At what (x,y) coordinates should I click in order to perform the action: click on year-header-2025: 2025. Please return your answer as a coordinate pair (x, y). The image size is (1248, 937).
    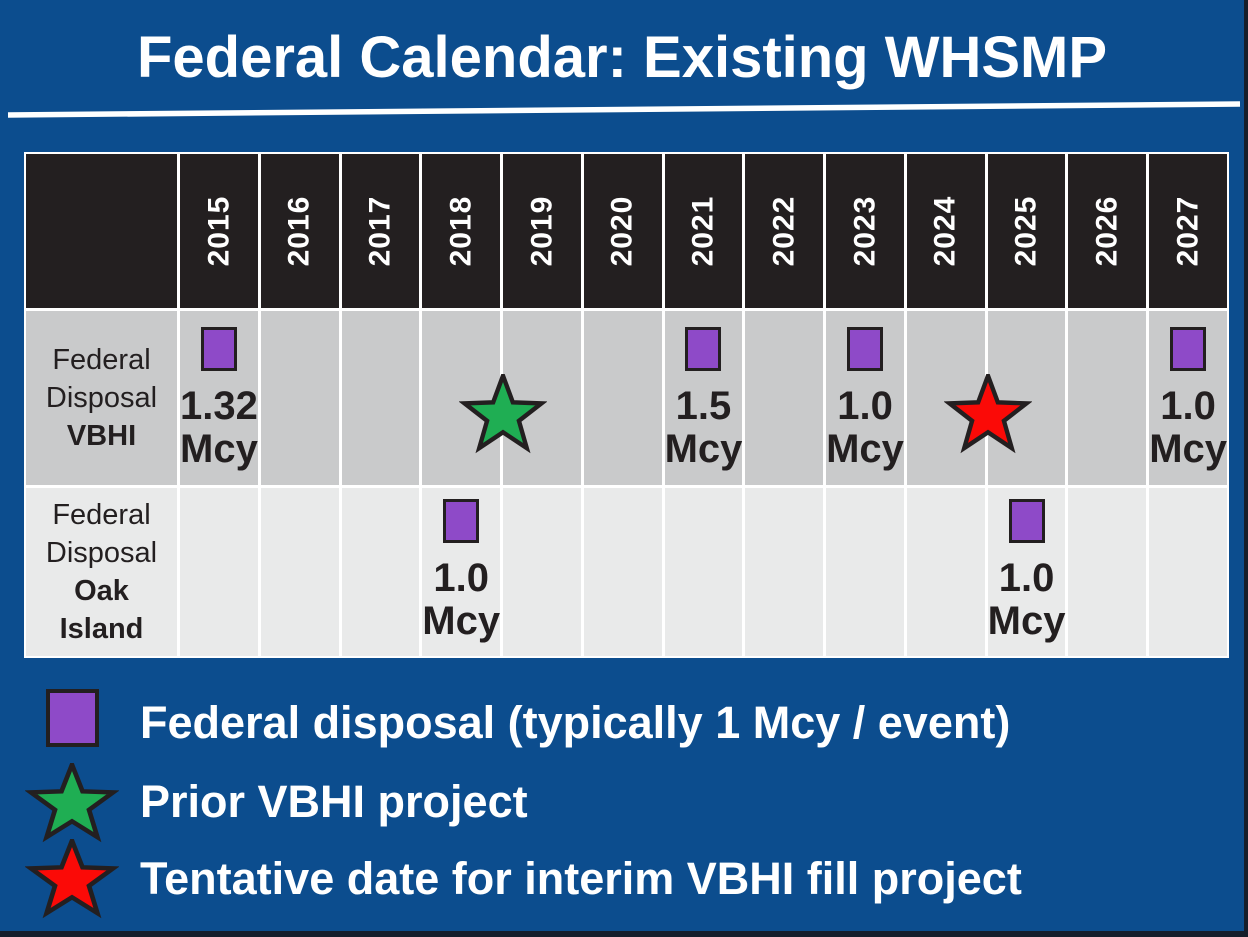
    Looking at the image, I should click on (1026, 231).